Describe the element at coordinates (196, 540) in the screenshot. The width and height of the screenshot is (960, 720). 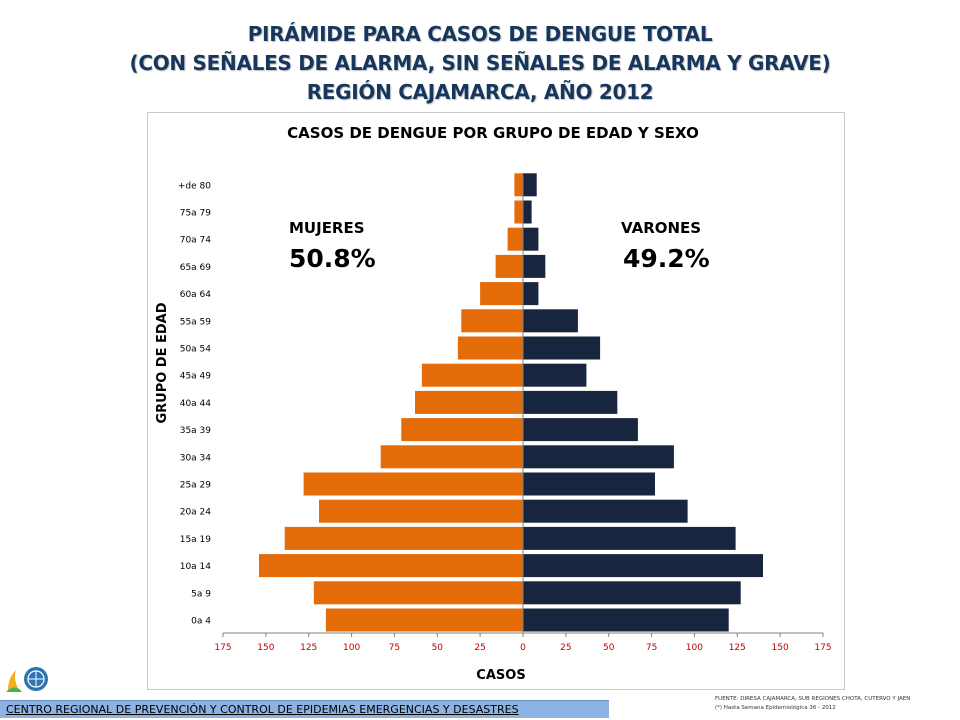
I see `category-label: 15a 19` at that location.